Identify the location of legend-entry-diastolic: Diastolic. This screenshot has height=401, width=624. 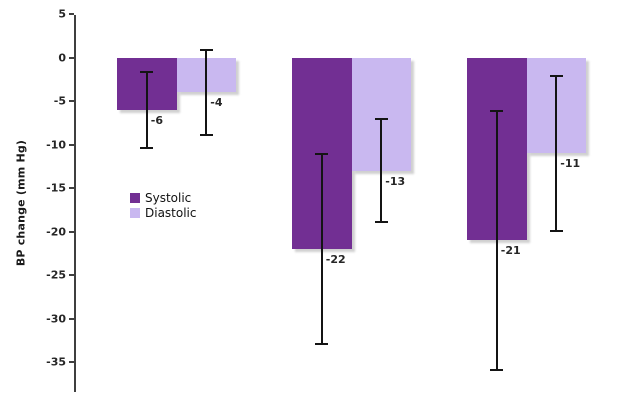
(163, 212).